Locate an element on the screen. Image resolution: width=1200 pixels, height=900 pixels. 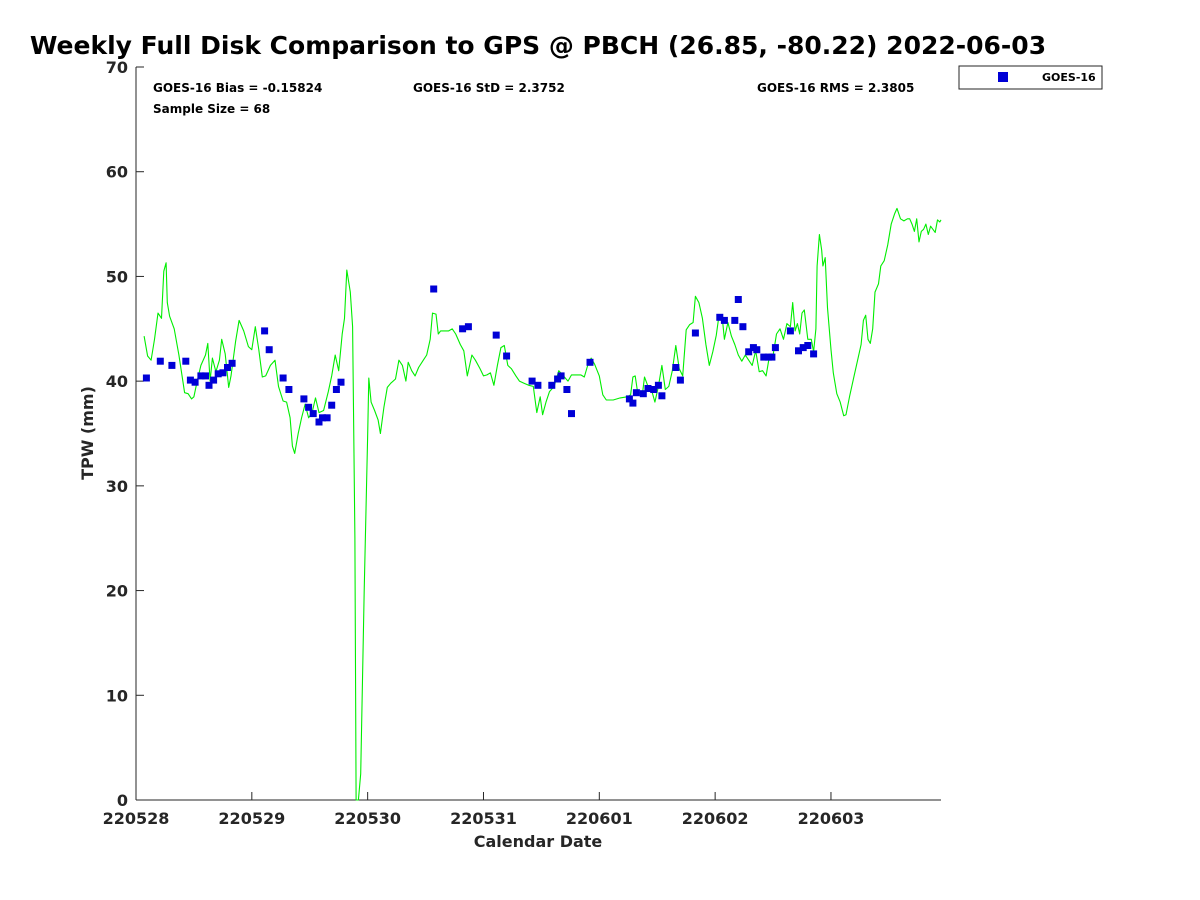
y-tick-label: 60 is located at coordinates (117, 172).